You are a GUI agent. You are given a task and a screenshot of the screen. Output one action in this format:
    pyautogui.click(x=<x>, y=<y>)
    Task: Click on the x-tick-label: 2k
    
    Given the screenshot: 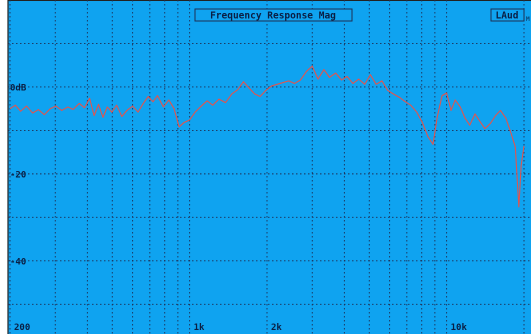 What is the action you would take?
    pyautogui.click(x=276, y=328)
    